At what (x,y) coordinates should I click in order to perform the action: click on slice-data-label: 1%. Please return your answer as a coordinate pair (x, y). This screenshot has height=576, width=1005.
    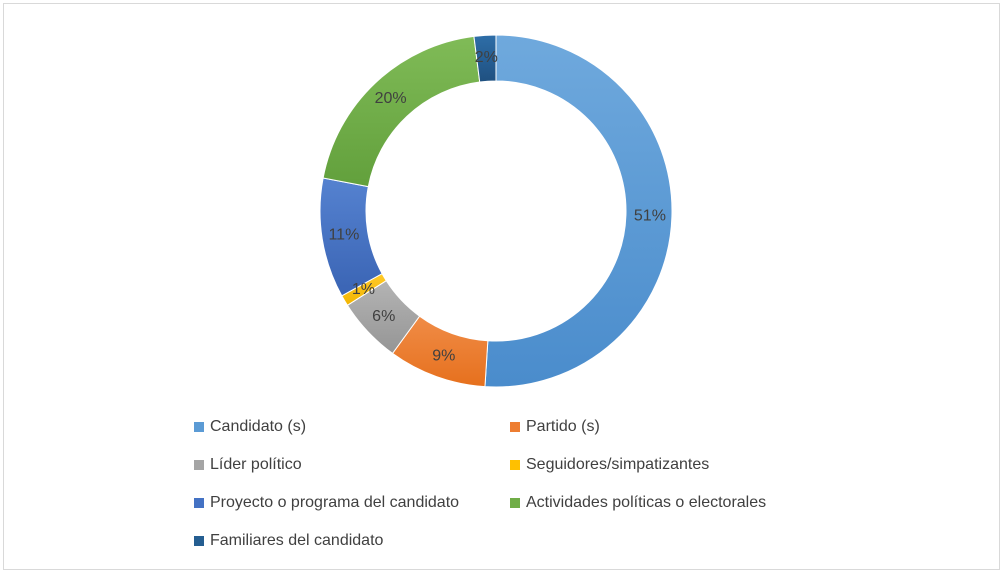
    Looking at the image, I should click on (363, 289).